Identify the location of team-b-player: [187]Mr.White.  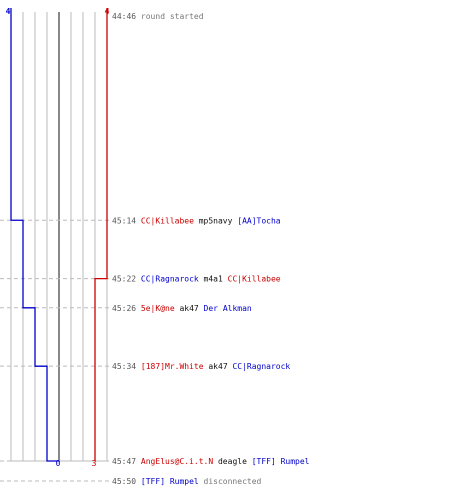
(172, 366).